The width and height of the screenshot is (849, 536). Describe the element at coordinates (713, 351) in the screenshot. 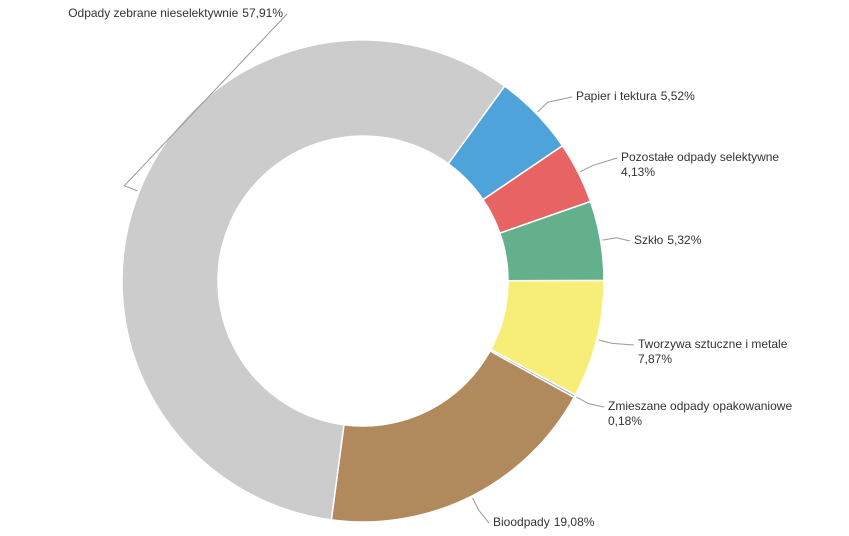

I see `data-label: Tworzywa sztuczne i metale 7,87%` at that location.